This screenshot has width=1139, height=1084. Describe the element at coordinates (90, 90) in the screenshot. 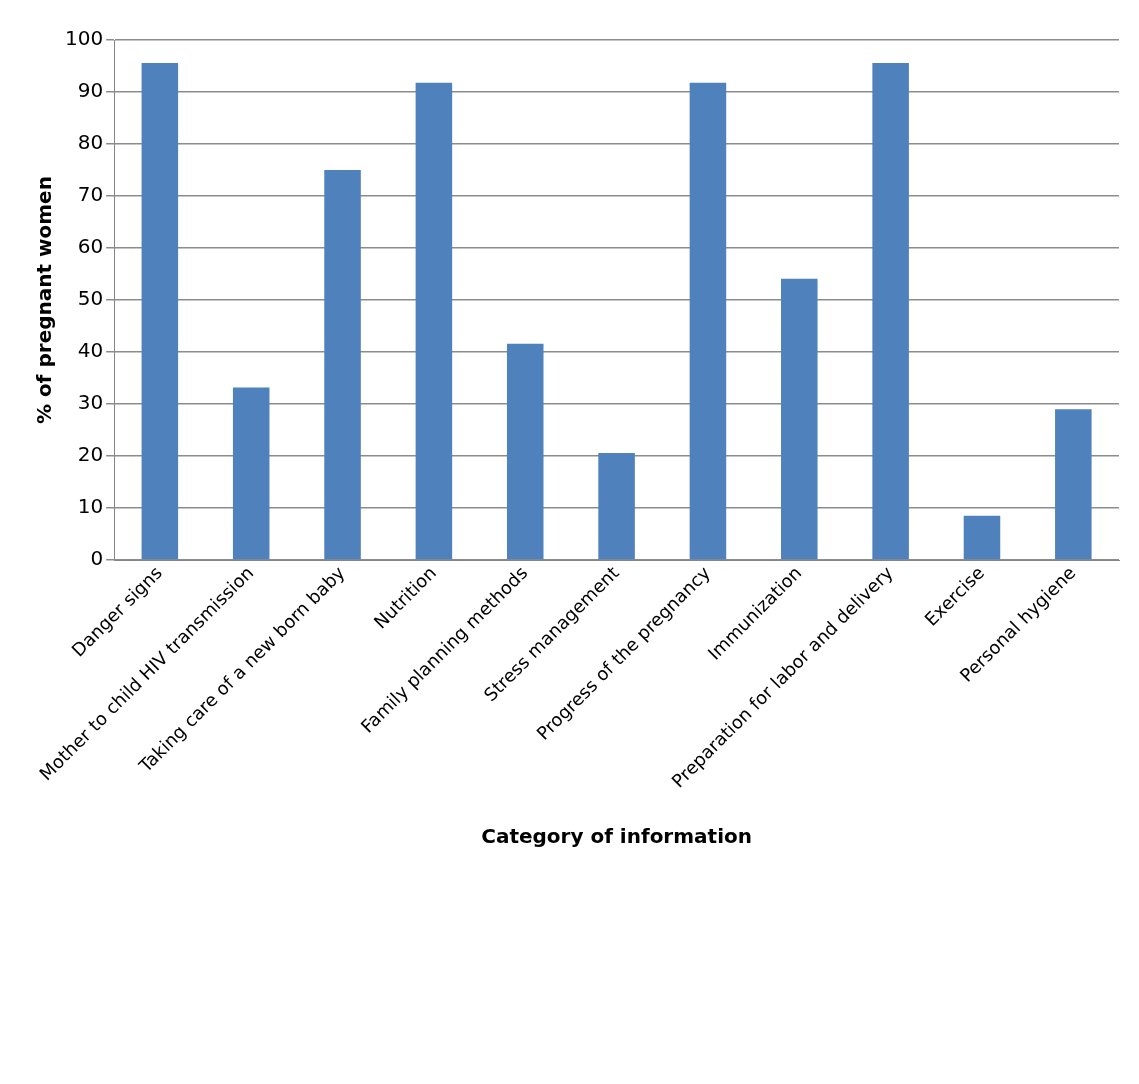

I see `y-tick-label: 90` at that location.